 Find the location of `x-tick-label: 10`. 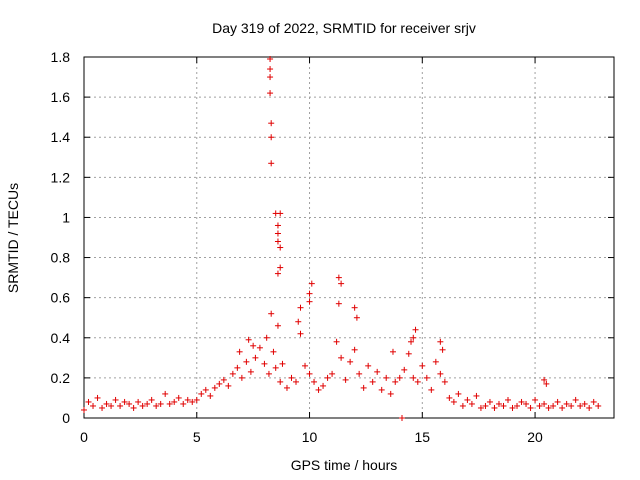

x-tick-label: 10 is located at coordinates (310, 437).